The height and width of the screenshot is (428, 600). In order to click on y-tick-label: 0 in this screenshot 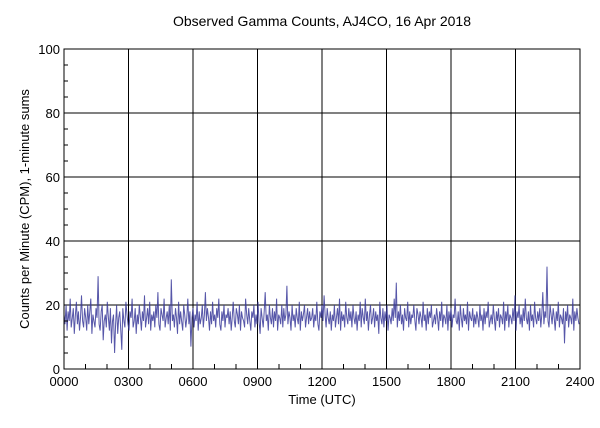, I will do `click(56, 369)`.